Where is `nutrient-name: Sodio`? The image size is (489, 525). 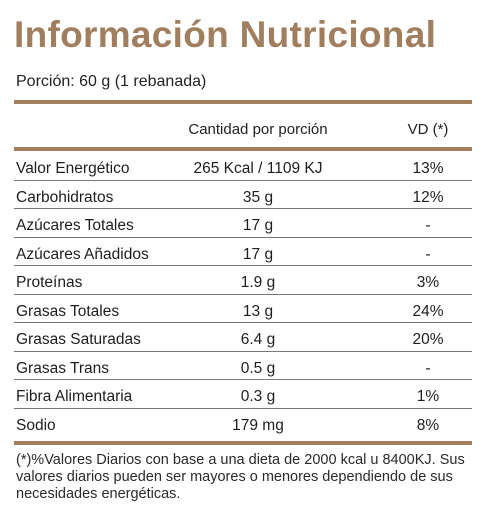 nutrient-name: Sodio is located at coordinates (36, 425).